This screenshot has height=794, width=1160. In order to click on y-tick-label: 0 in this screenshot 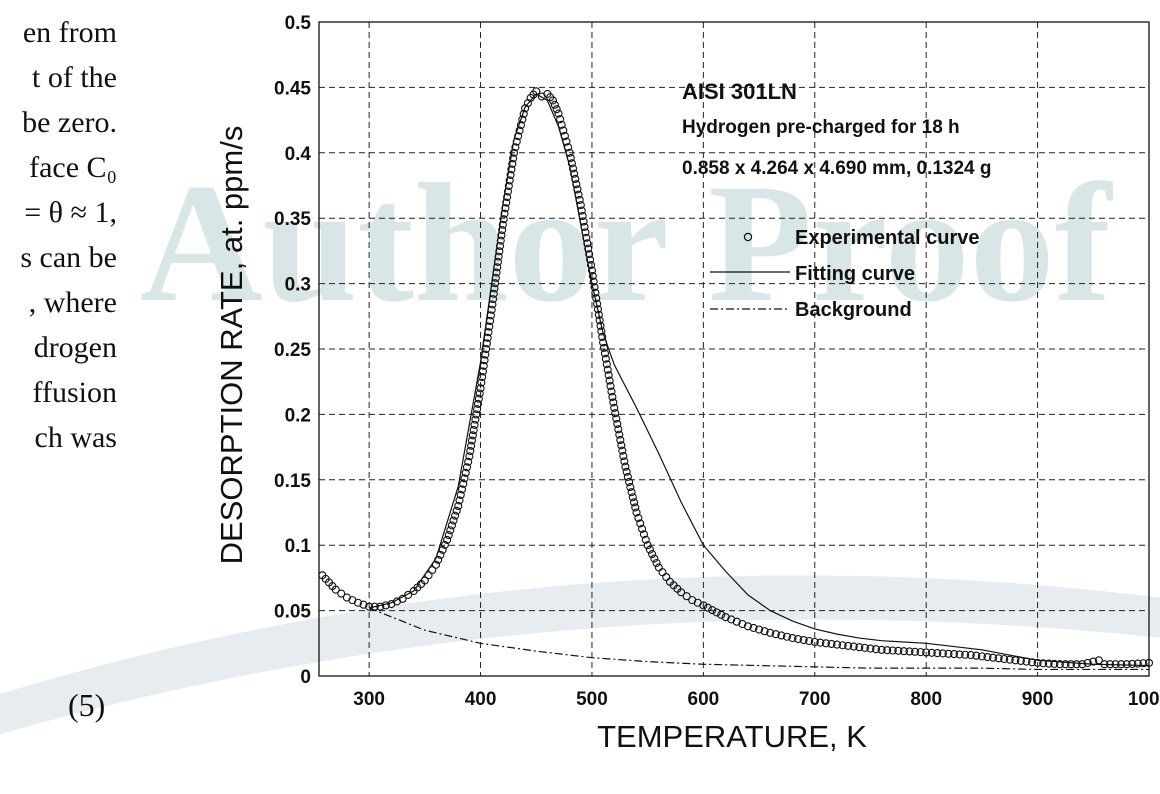, I will do `click(305, 677)`.